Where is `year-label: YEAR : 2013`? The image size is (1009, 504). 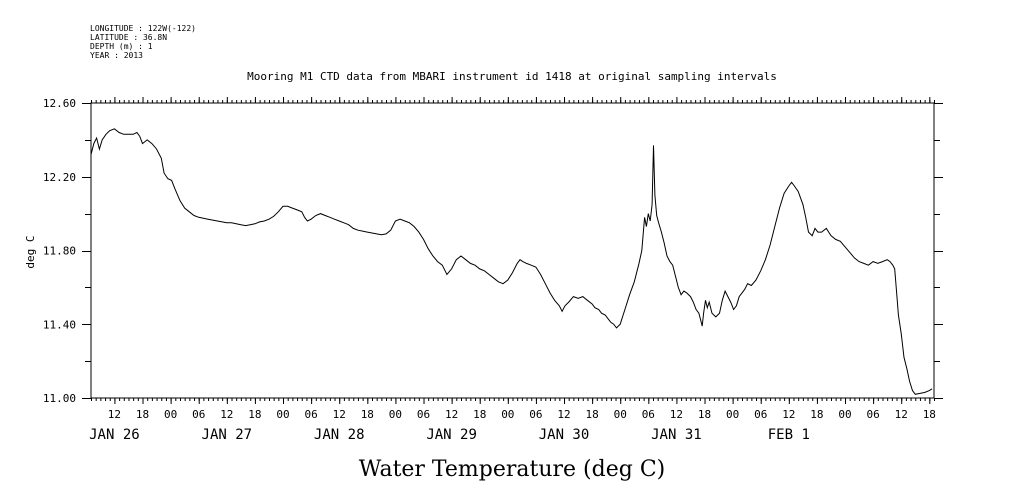 year-label: YEAR : 2013 is located at coordinates (116, 55).